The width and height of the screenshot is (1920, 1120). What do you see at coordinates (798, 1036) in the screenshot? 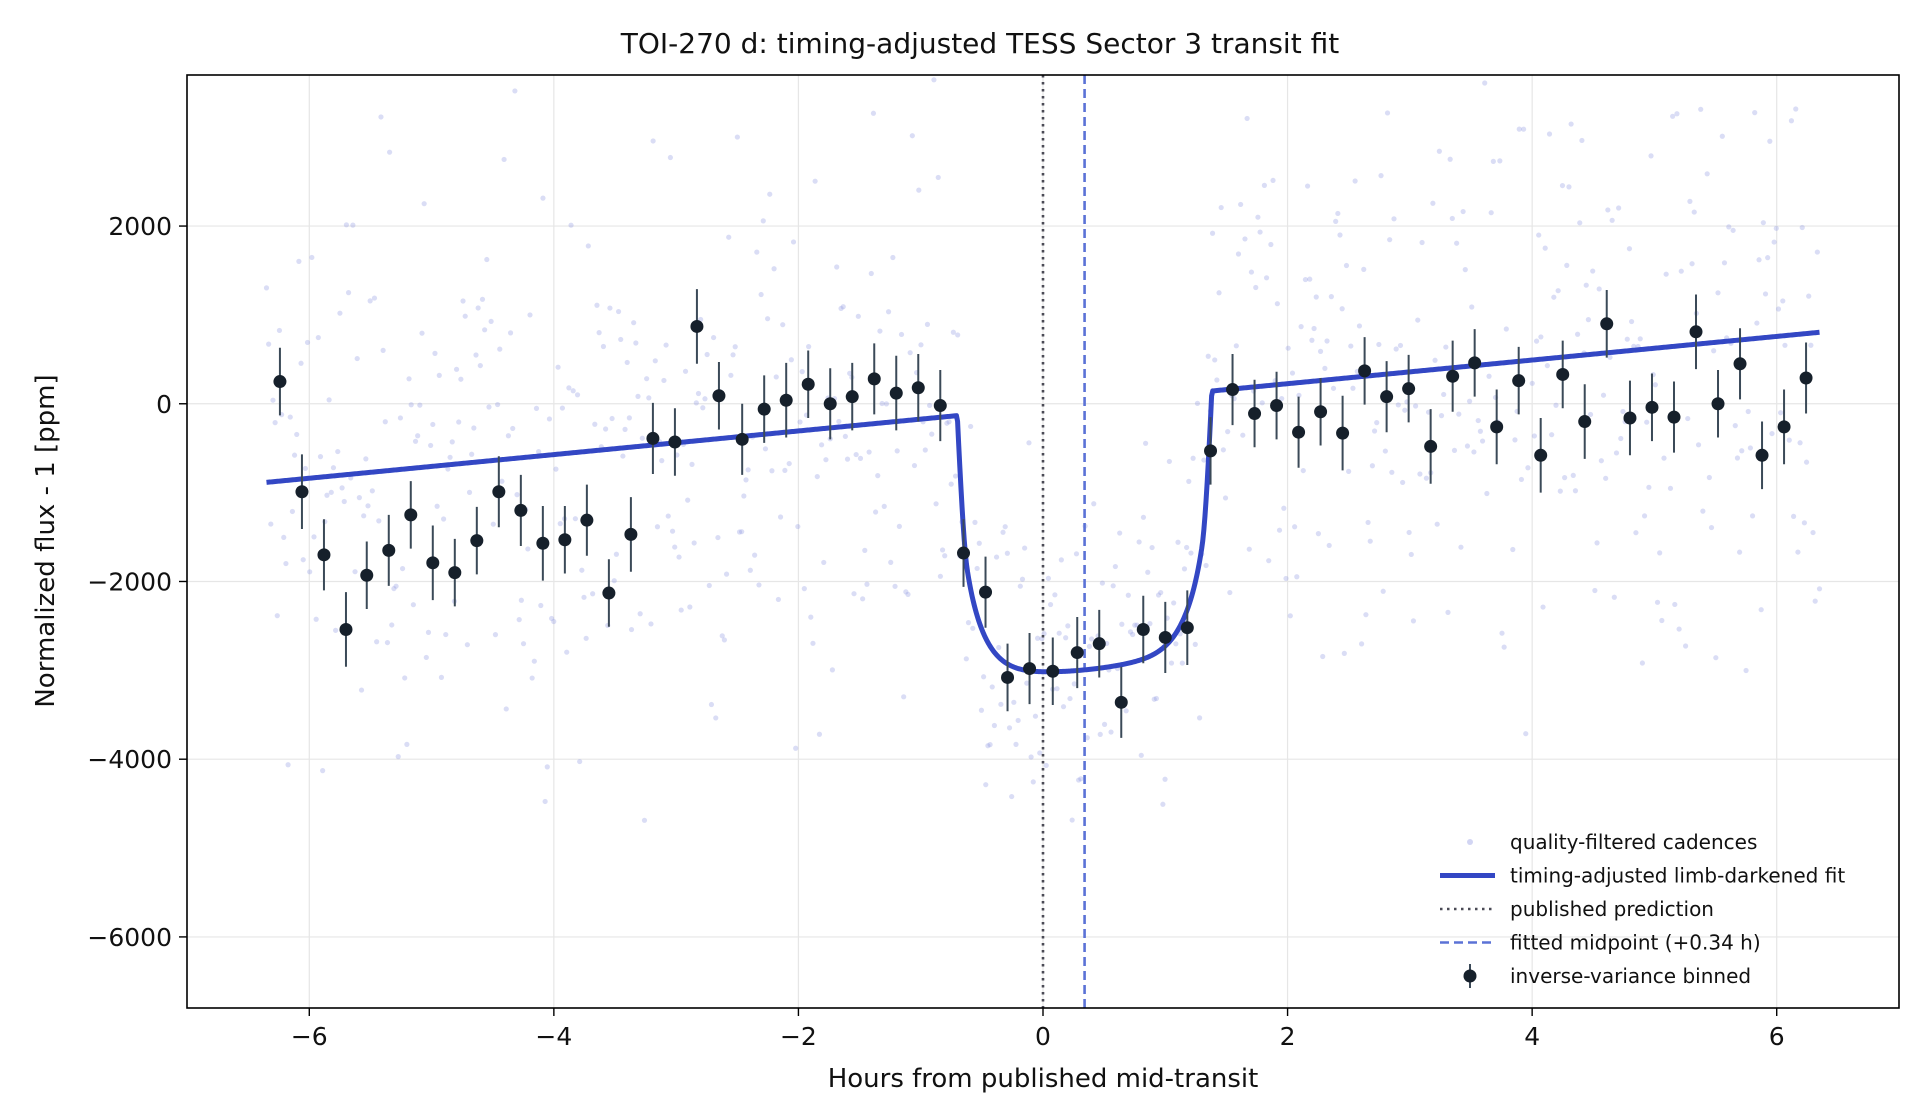
I see `x-tick-label: −2` at bounding box center [798, 1036].